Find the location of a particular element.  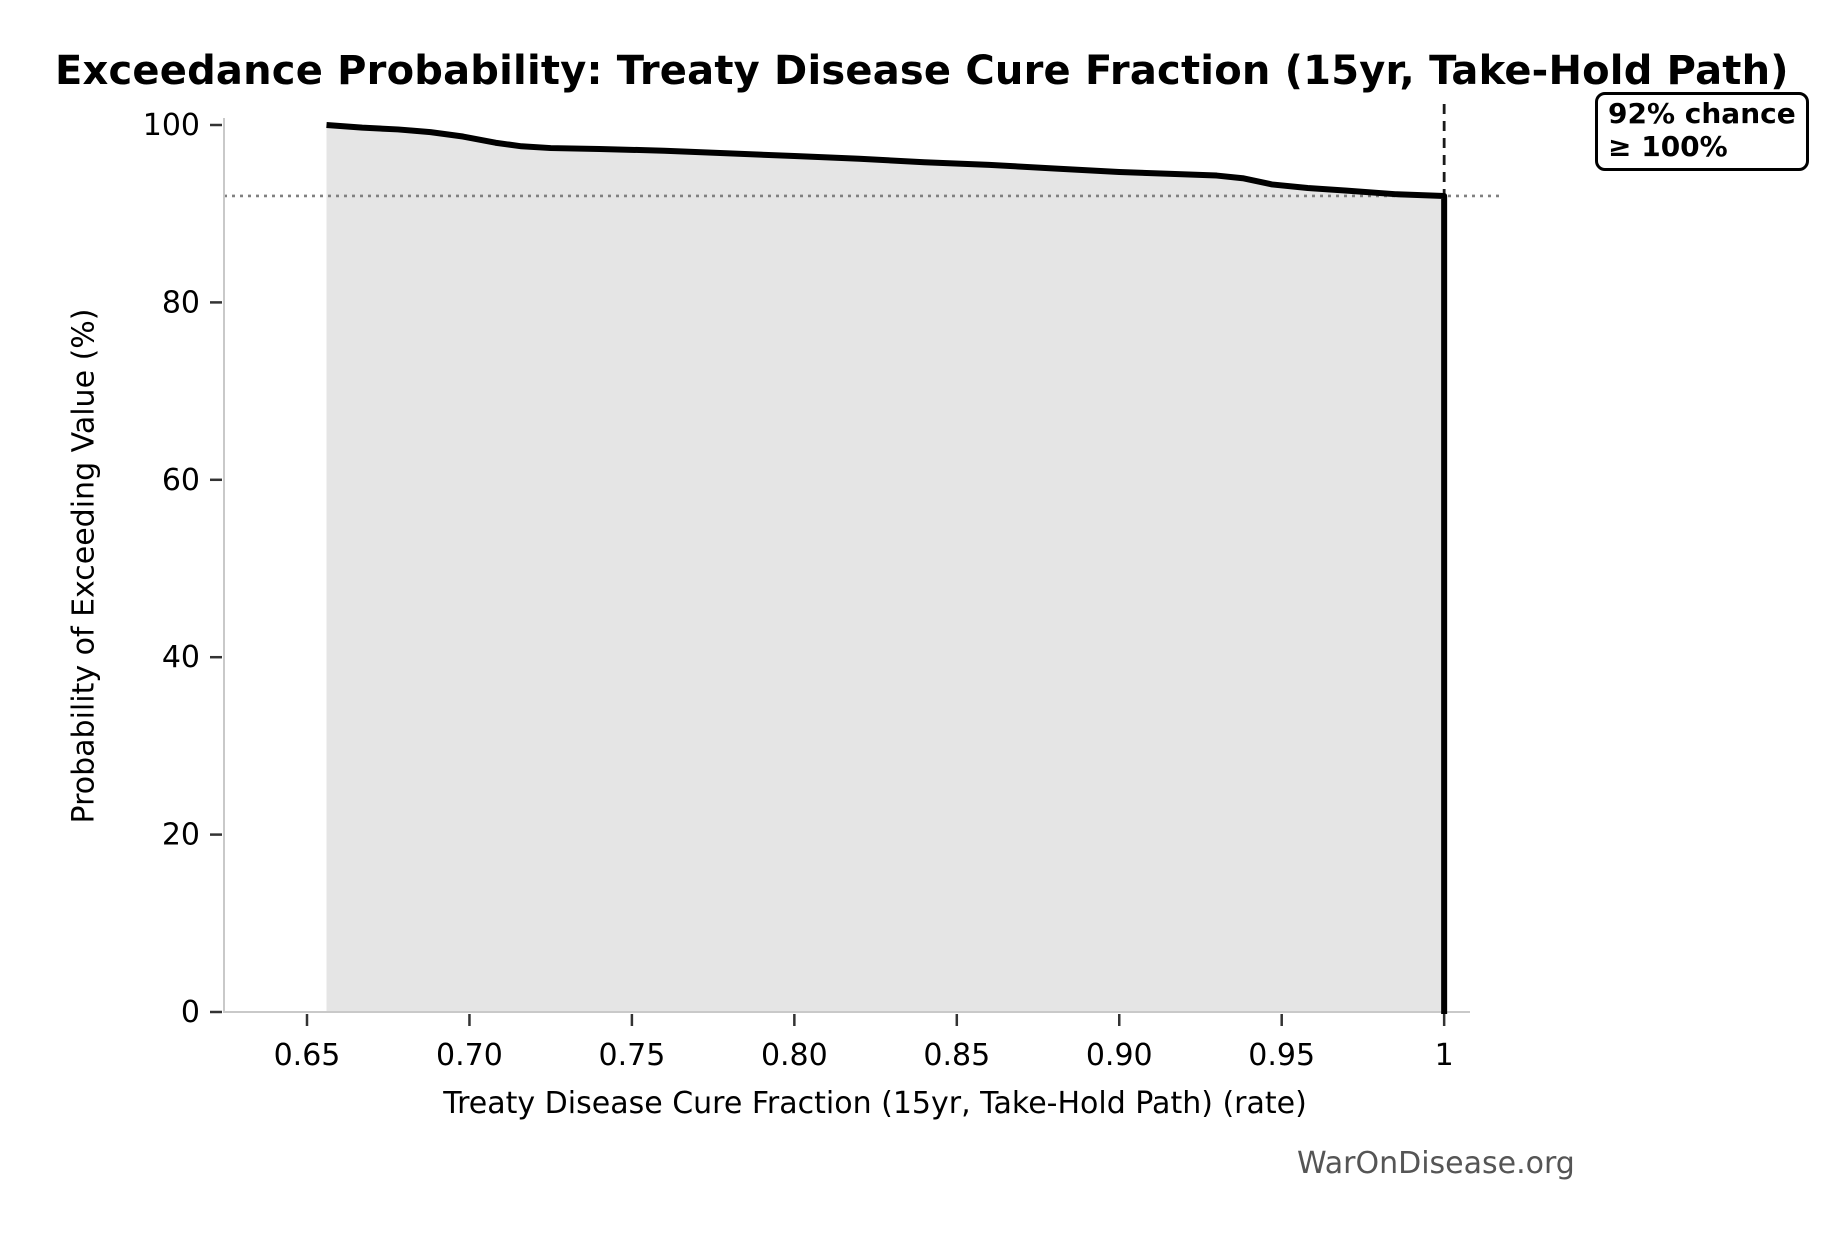

x-tick-label: 0.70 is located at coordinates (469, 1055).